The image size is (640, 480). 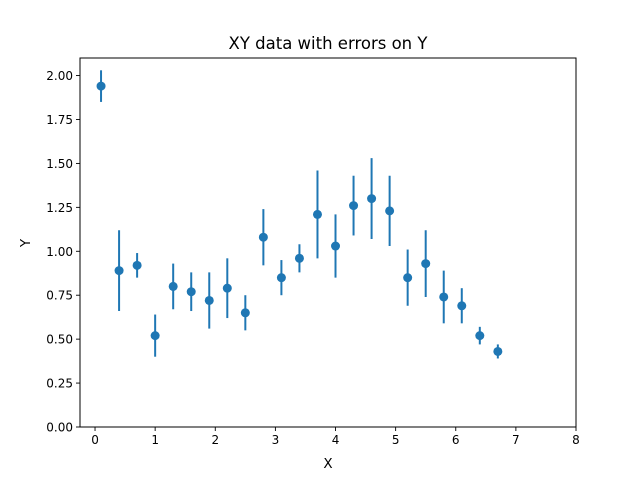 What do you see at coordinates (155, 440) in the screenshot?
I see `x-tick-label: 1` at bounding box center [155, 440].